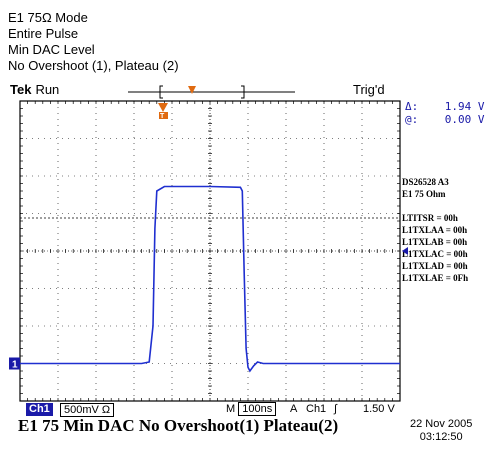 Image resolution: width=500 pixels, height=455 pixels. I want to click on trigger-slope-icon: ∫, so click(336, 409).